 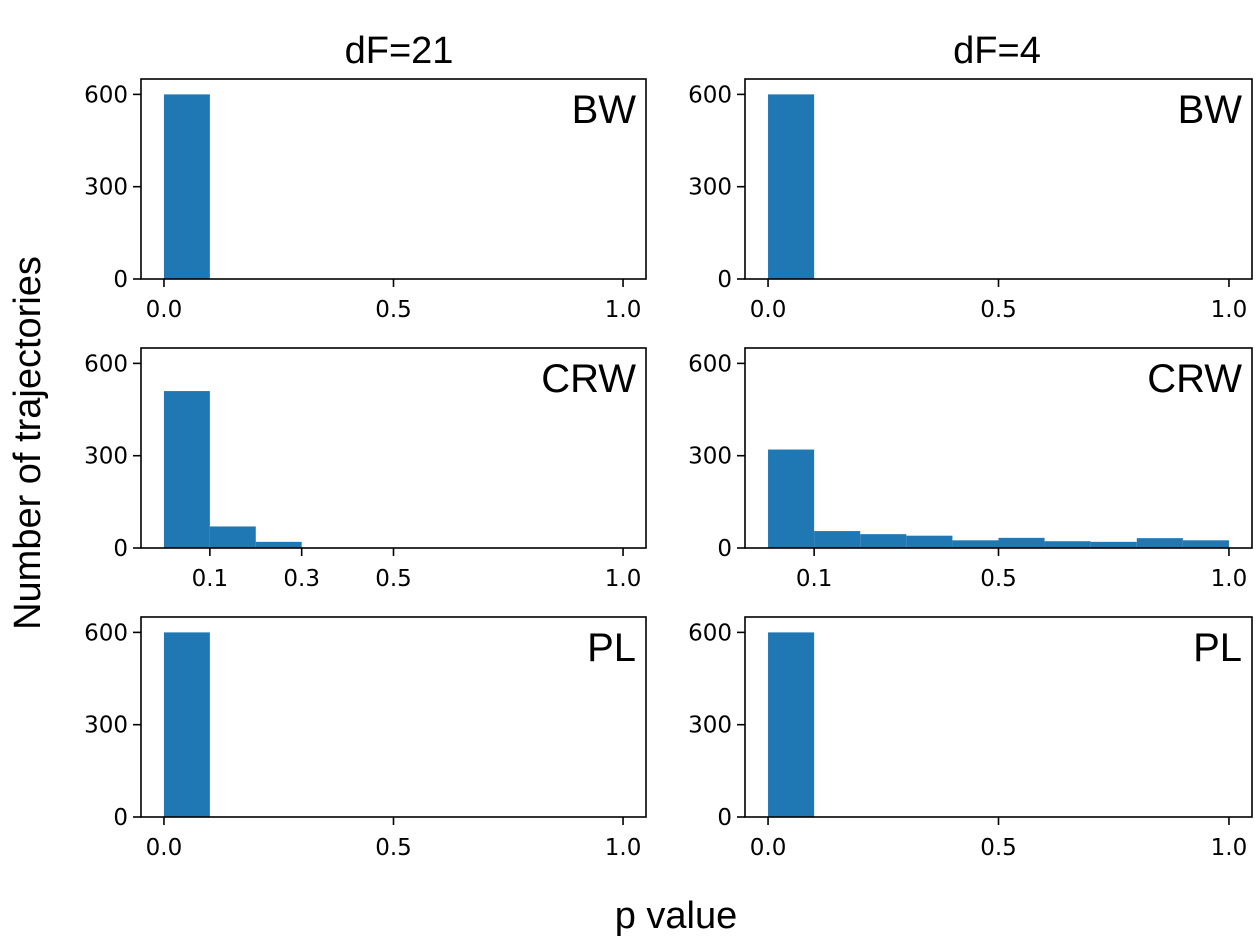 I want to click on panel-middle-left-ytick-label-1: 300, so click(x=106, y=457).